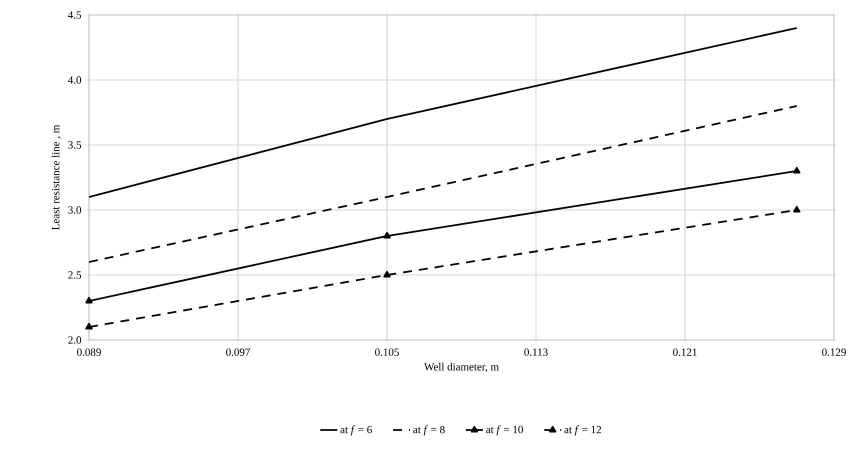  Describe the element at coordinates (75, 80) in the screenshot. I see `y-tick-label: 4.0` at that location.